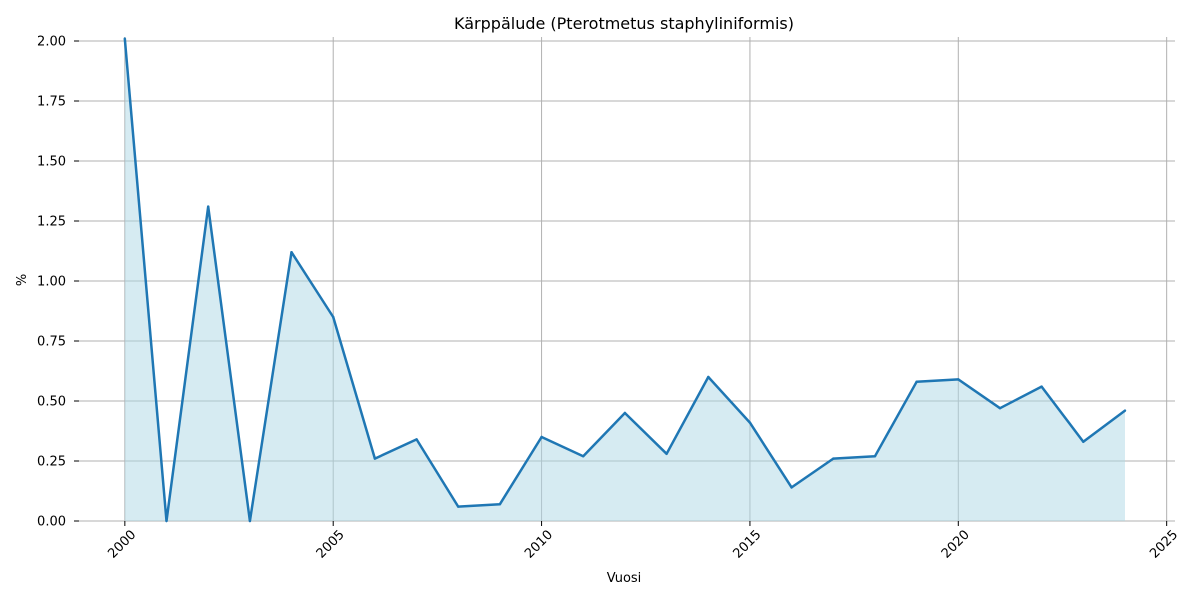 The image size is (1200, 600). I want to click on y-tick-label: 0.50, so click(51, 402).